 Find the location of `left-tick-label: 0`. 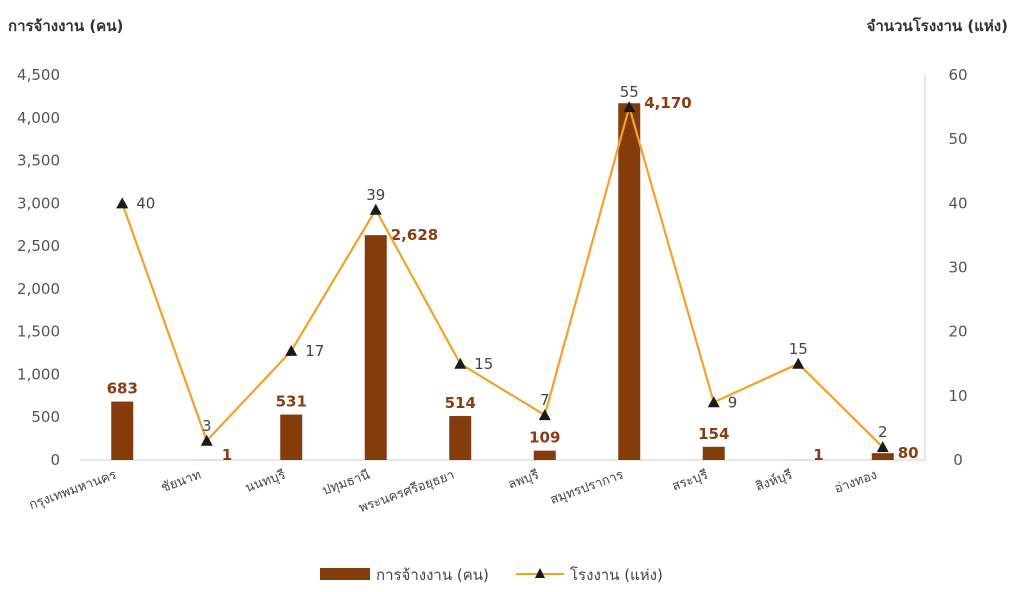

left-tick-label: 0 is located at coordinates (55, 460).